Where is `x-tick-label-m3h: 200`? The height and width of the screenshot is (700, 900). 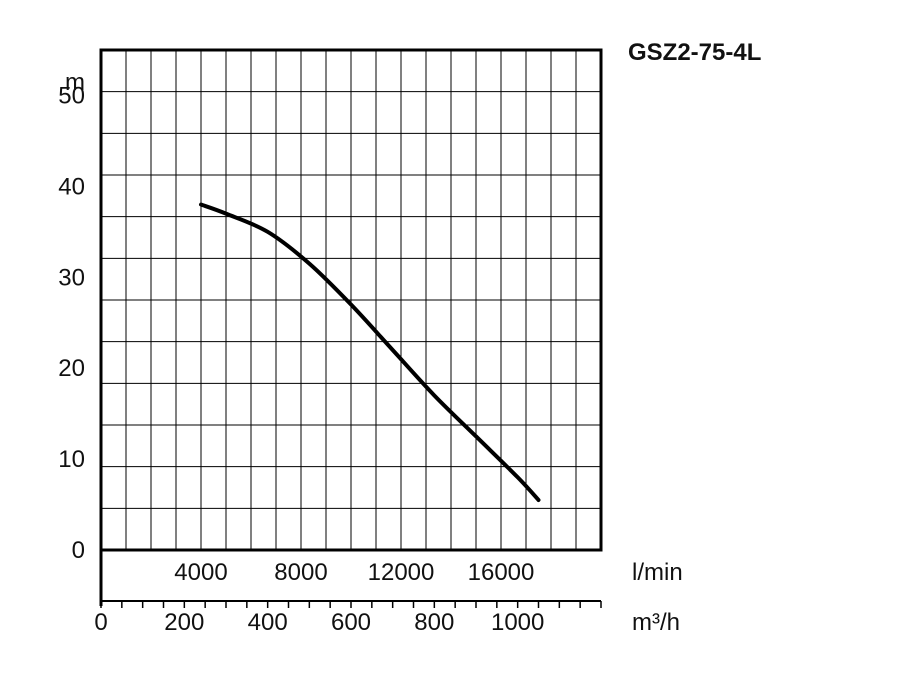
x-tick-label-m3h: 200 is located at coordinates (184, 622).